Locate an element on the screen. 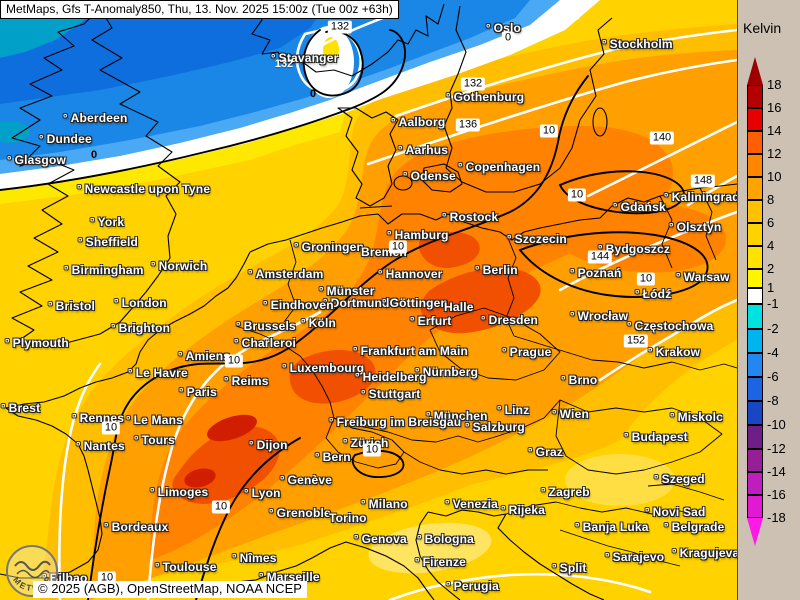  city-name: Dortmund is located at coordinates (360, 303).